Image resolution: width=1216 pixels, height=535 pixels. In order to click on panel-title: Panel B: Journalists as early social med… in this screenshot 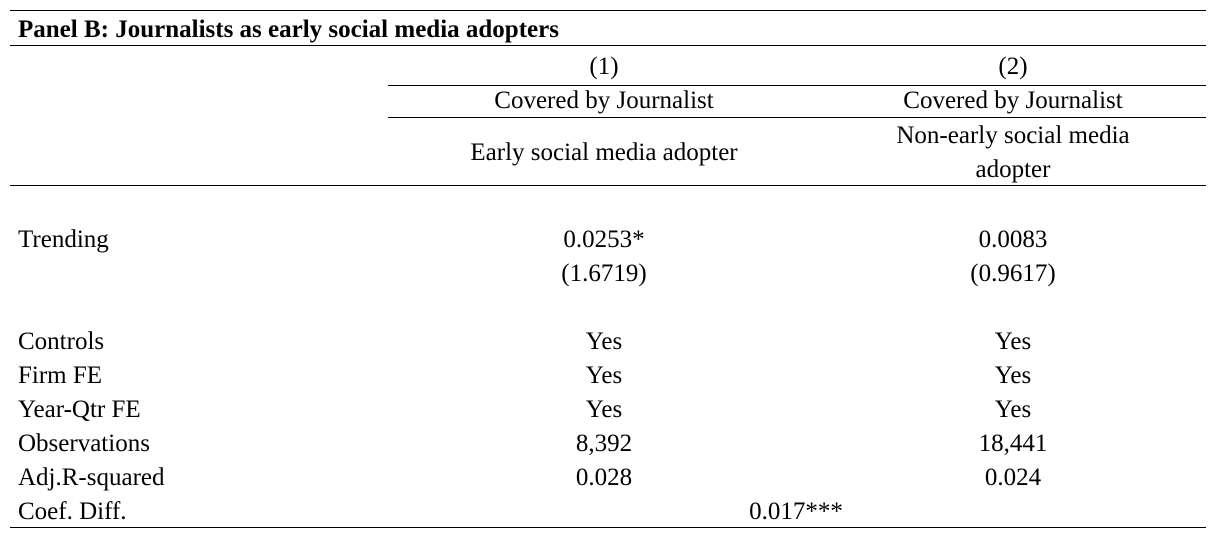, I will do `click(288, 29)`.